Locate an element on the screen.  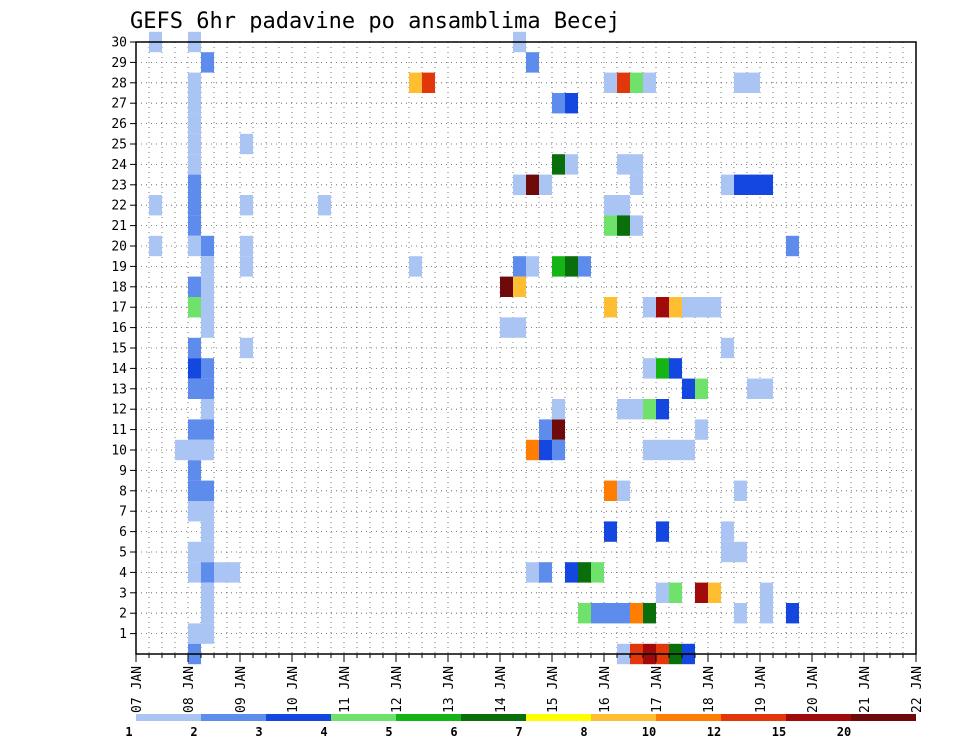
y-tick-label: 8 is located at coordinates (123, 491).